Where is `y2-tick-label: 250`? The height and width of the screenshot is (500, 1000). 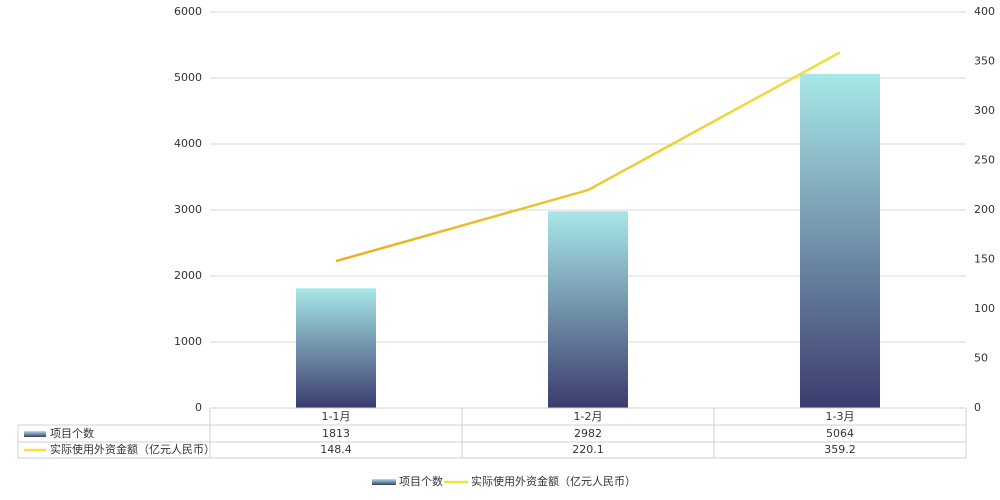
y2-tick-label: 250 is located at coordinates (984, 160).